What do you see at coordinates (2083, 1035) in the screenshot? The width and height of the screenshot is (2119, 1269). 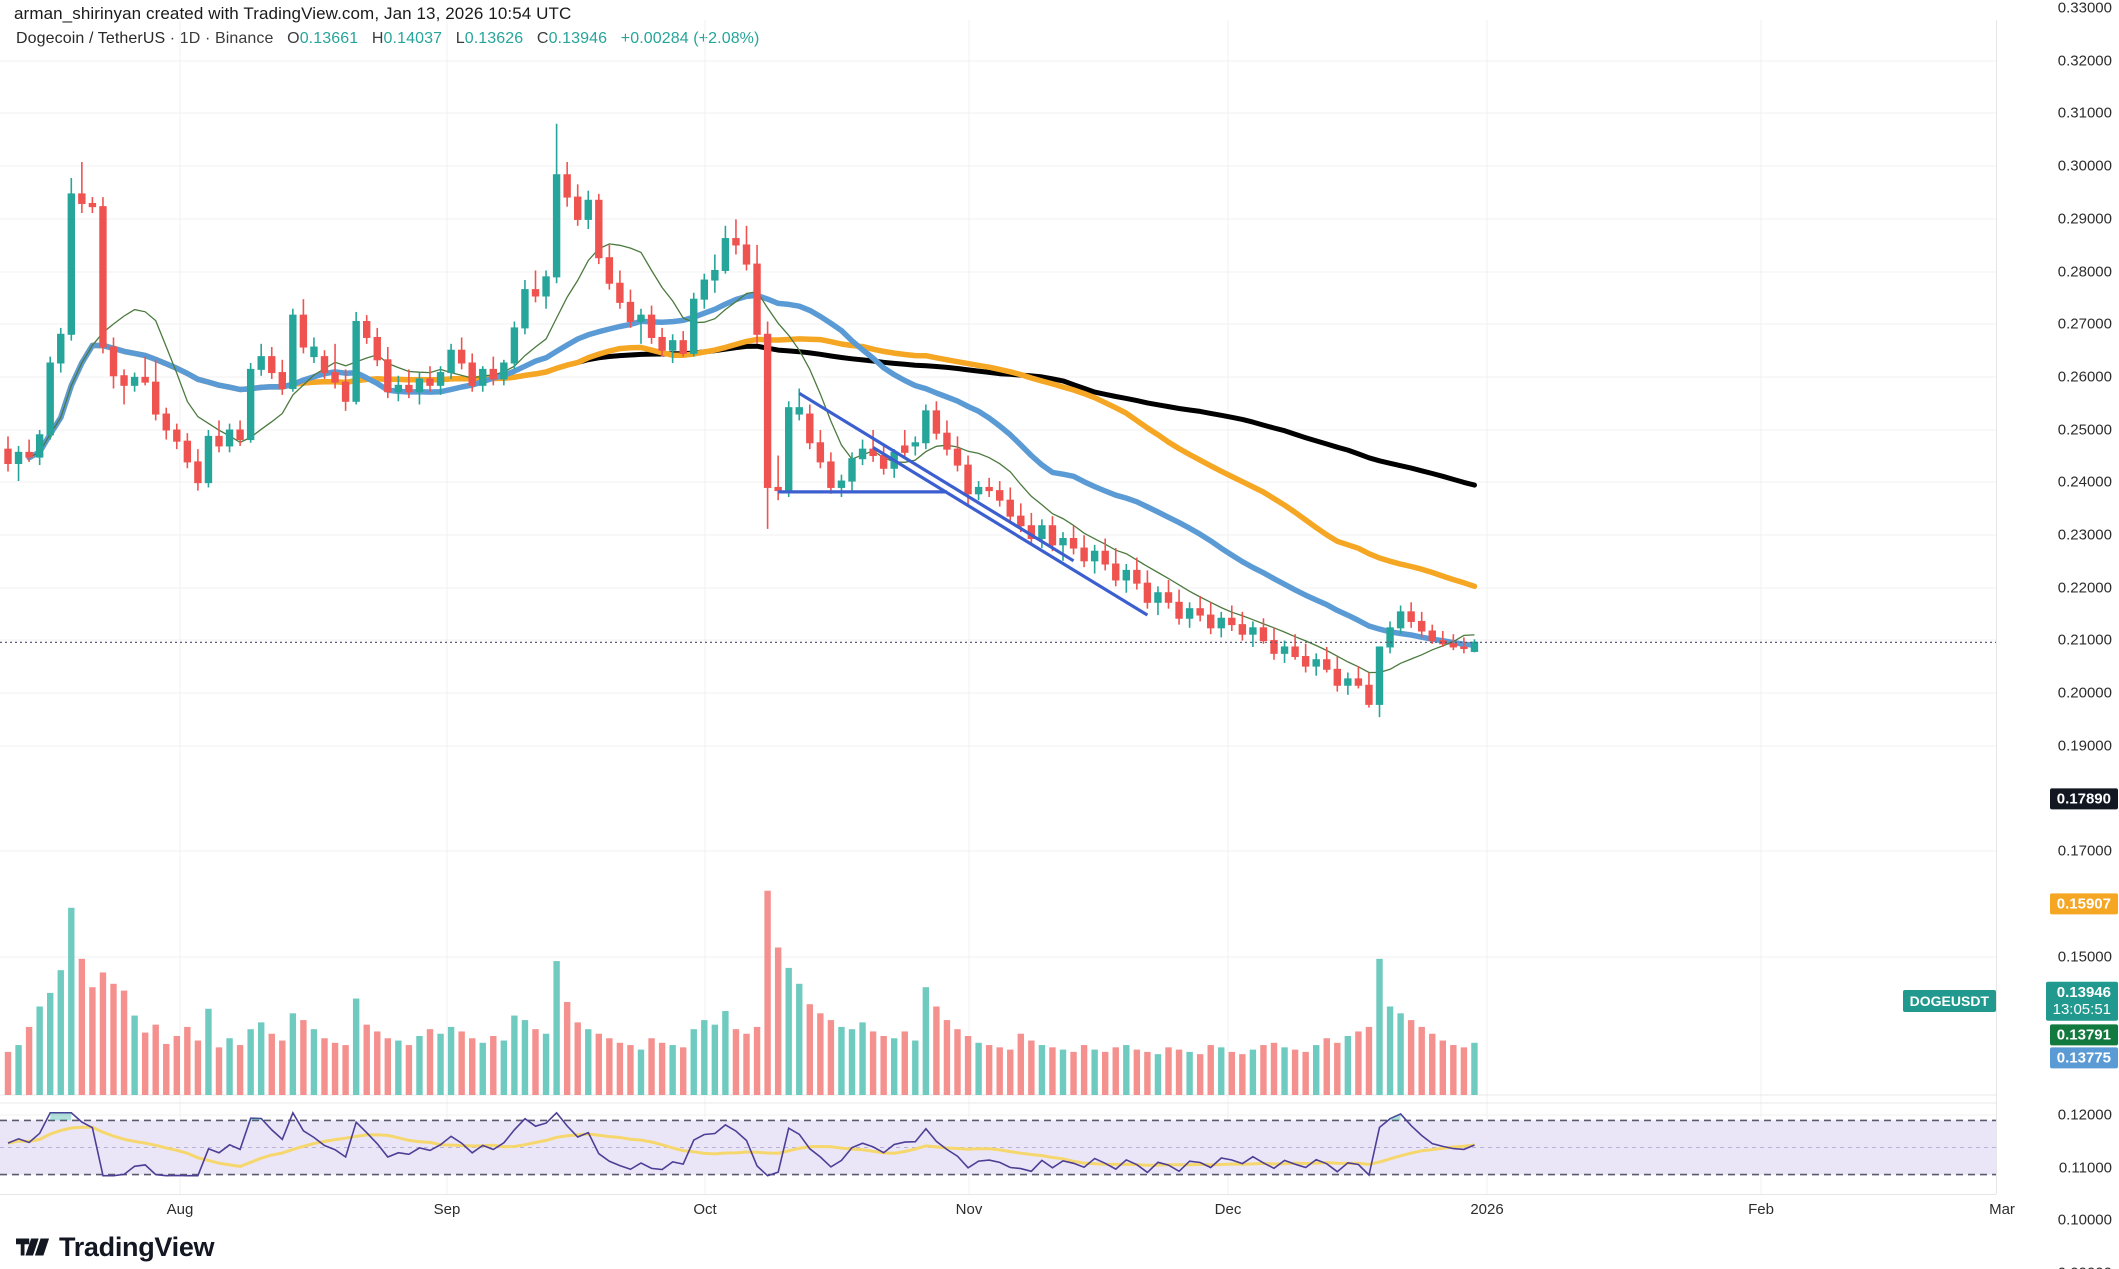 I see `ma-green-badge: 0.13791` at bounding box center [2083, 1035].